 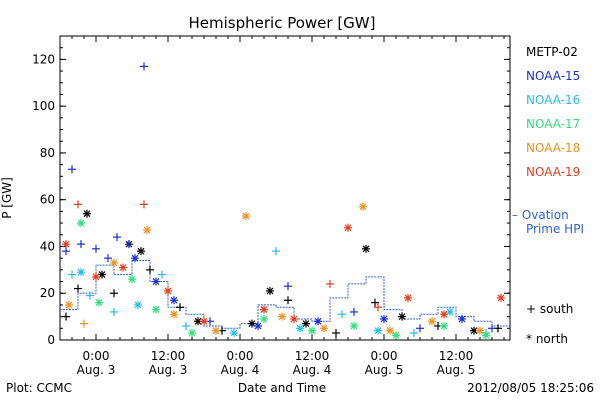 I want to click on x-axis-label: Date and Time, so click(x=282, y=388).